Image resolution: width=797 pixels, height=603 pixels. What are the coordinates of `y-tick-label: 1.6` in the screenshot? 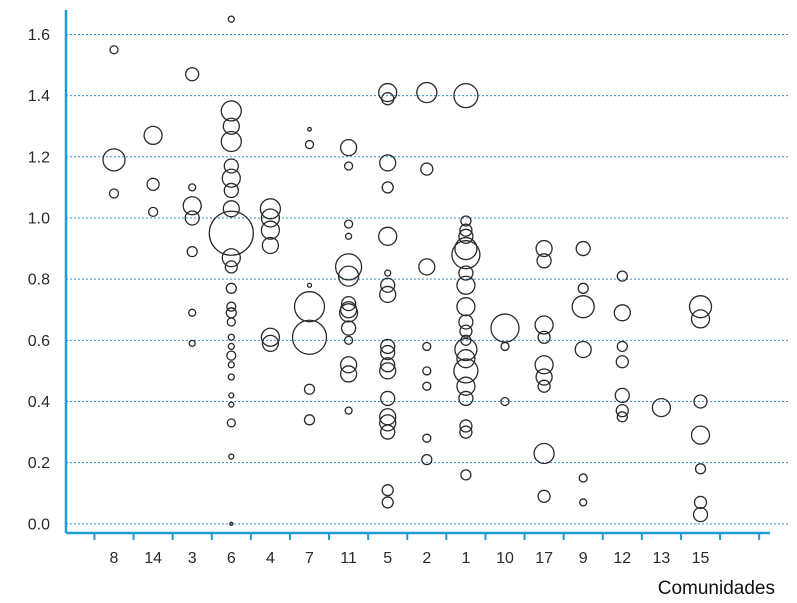 It's located at (39, 35).